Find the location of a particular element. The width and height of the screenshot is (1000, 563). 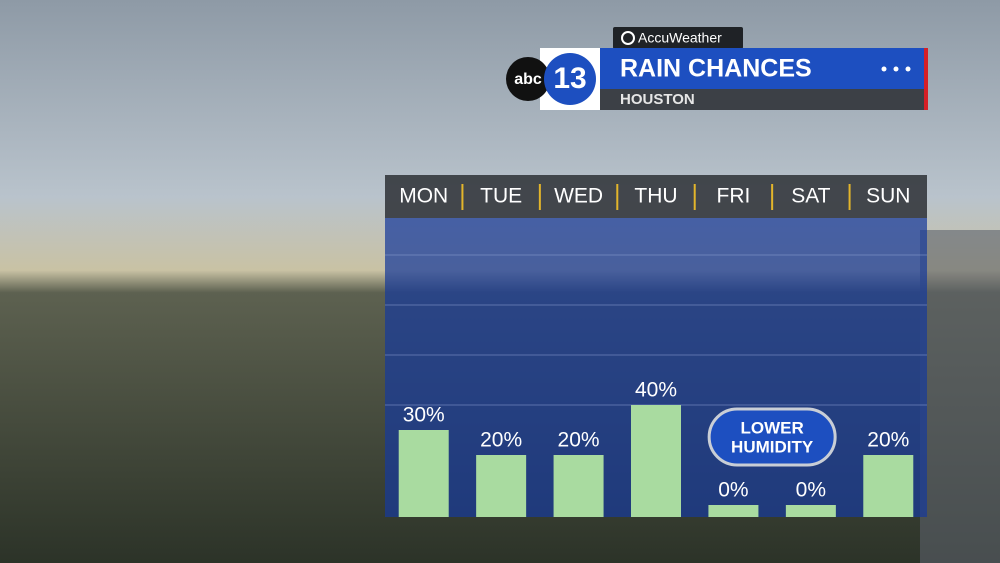

sponsor: AccuWeather is located at coordinates (680, 38).